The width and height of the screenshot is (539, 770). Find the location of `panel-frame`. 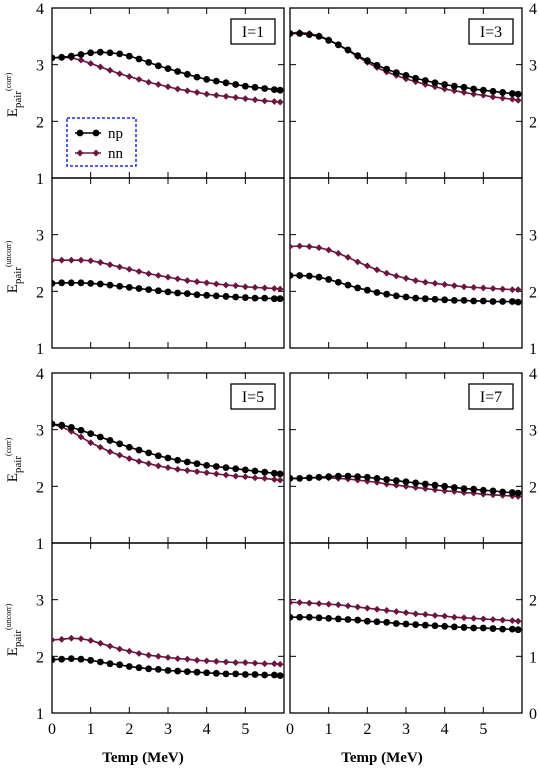

panel-frame is located at coordinates (168, 628).